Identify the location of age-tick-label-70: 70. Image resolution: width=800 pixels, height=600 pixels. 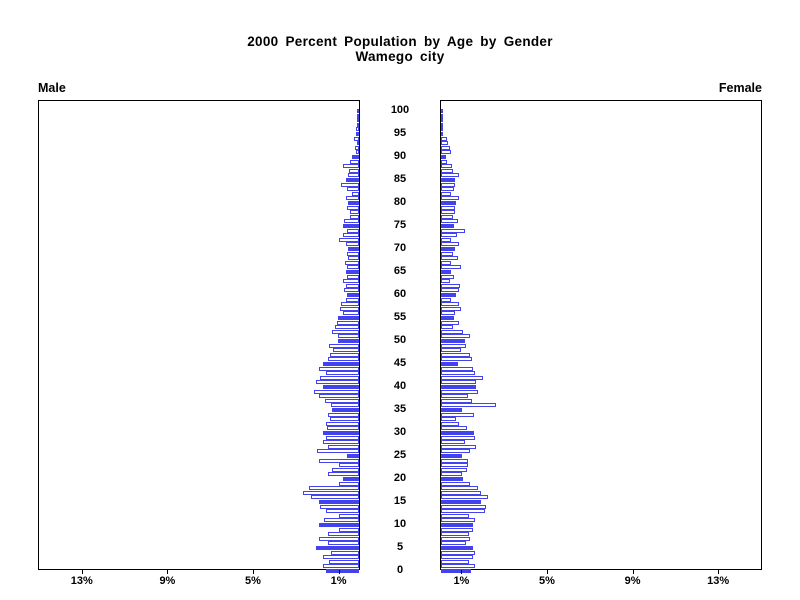
(400, 248).